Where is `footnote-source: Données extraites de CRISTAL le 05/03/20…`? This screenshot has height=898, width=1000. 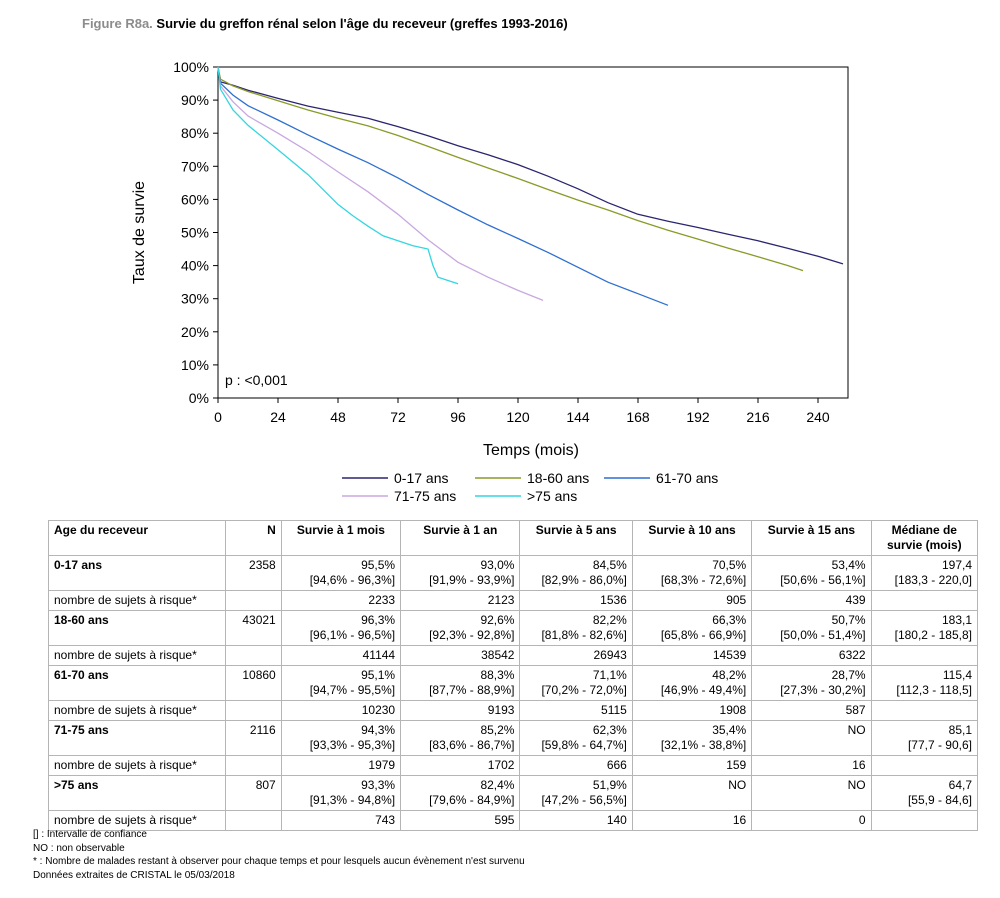 footnote-source: Données extraites de CRISTAL le 05/03/20… is located at coordinates (134, 875).